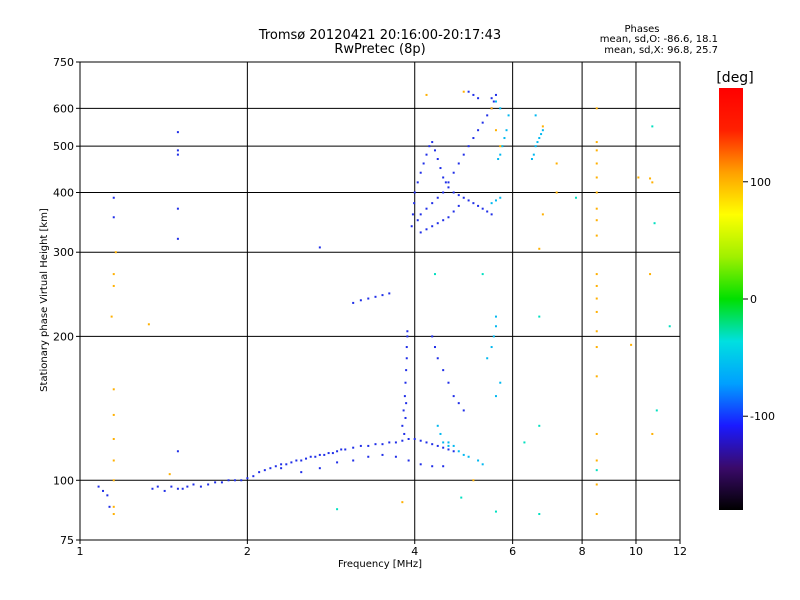  What do you see at coordinates (63, 62) in the screenshot?
I see `y-tick-label: 750` at bounding box center [63, 62].